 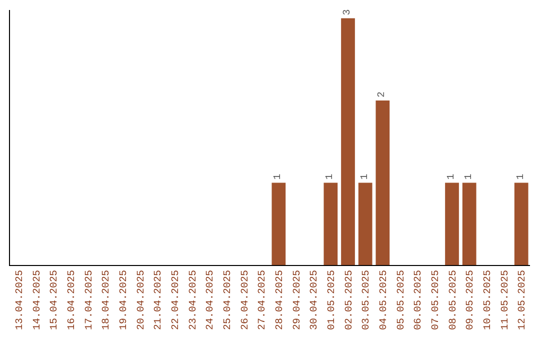 What do you see at coordinates (142, 300) in the screenshot?
I see `x-tick-label: 20.04.2025` at bounding box center [142, 300].